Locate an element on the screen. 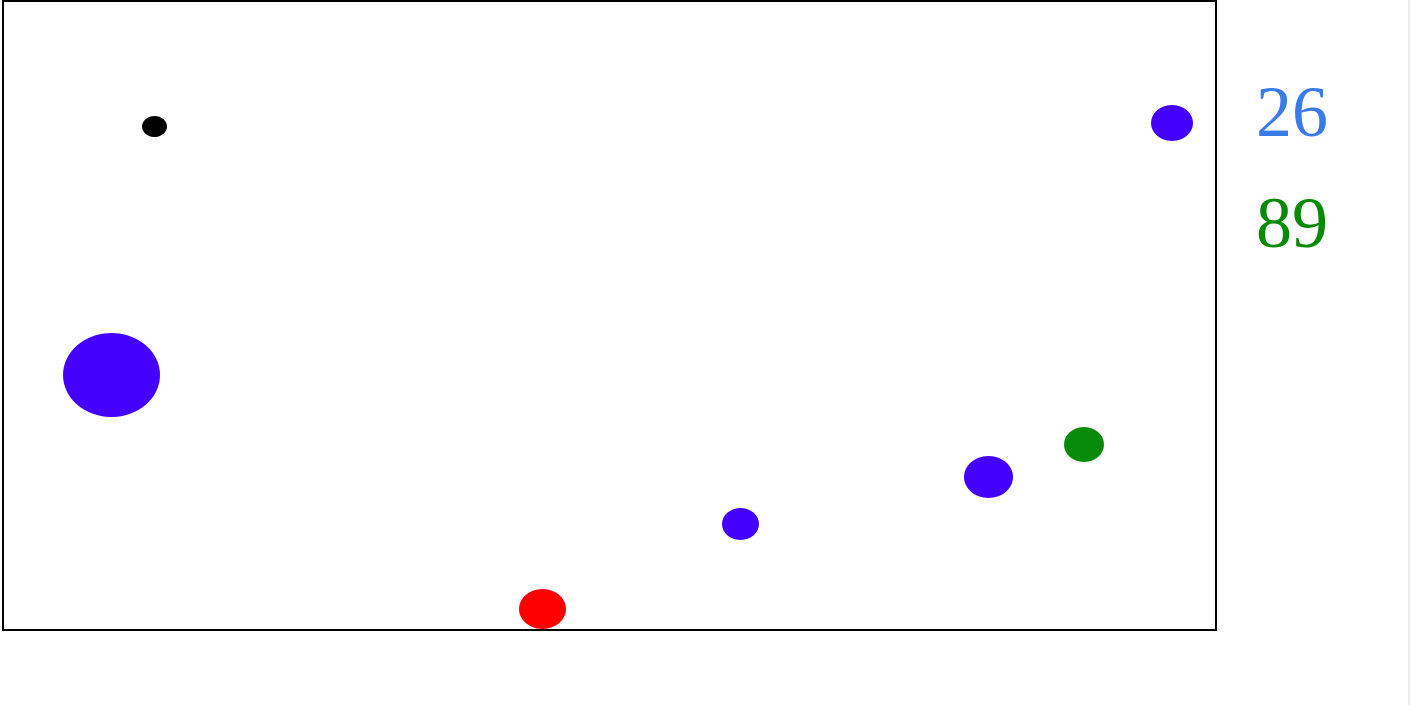  page-scrollbar-edge is located at coordinates (1409, 352).